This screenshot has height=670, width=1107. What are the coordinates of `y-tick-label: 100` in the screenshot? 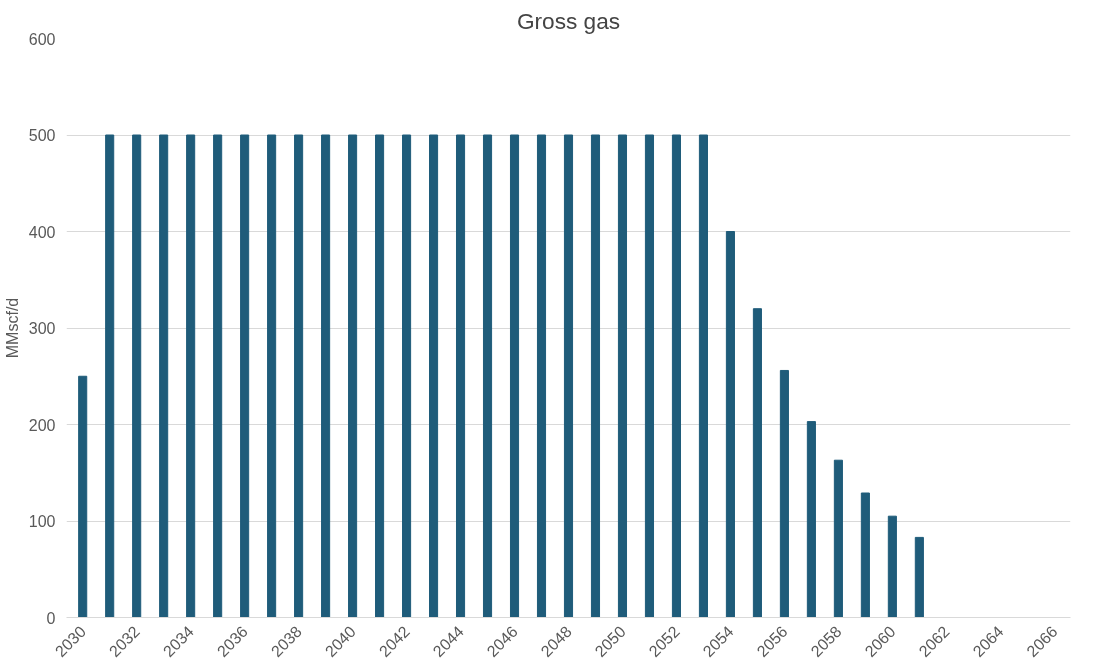 It's located at (42, 521).